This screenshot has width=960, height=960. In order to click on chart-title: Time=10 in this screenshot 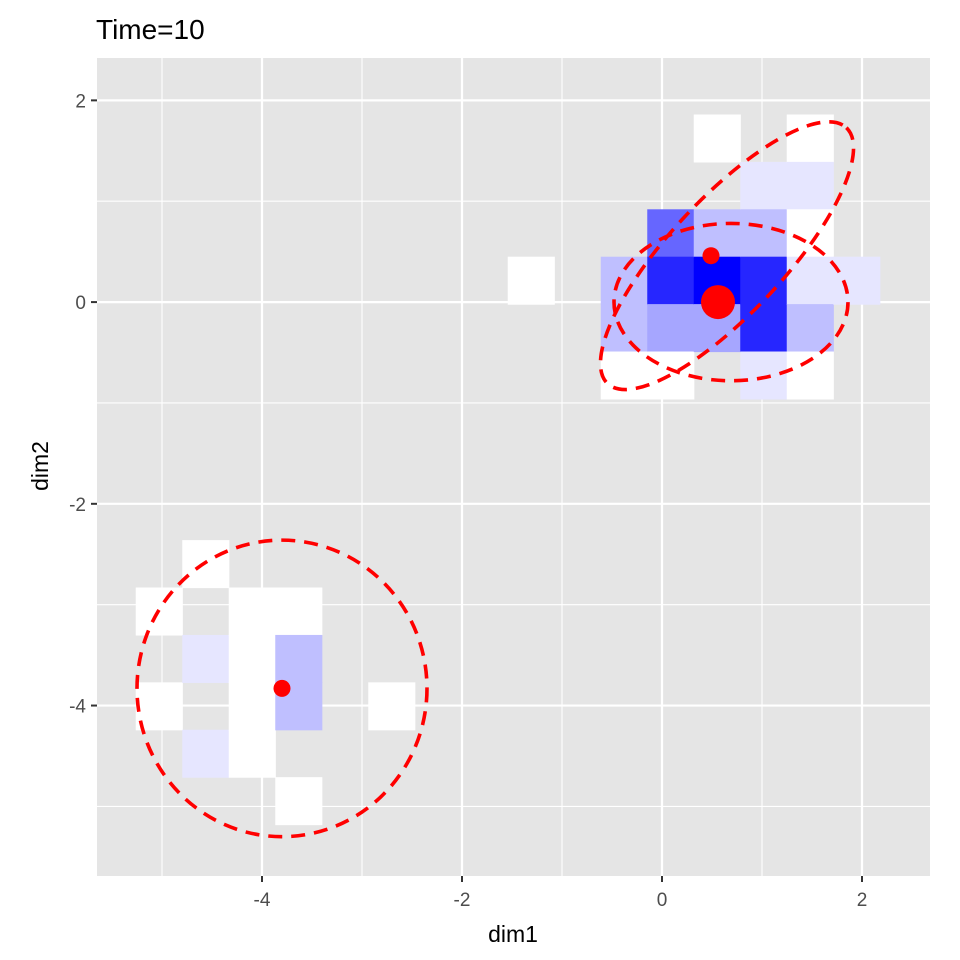, I will do `click(150, 29)`.